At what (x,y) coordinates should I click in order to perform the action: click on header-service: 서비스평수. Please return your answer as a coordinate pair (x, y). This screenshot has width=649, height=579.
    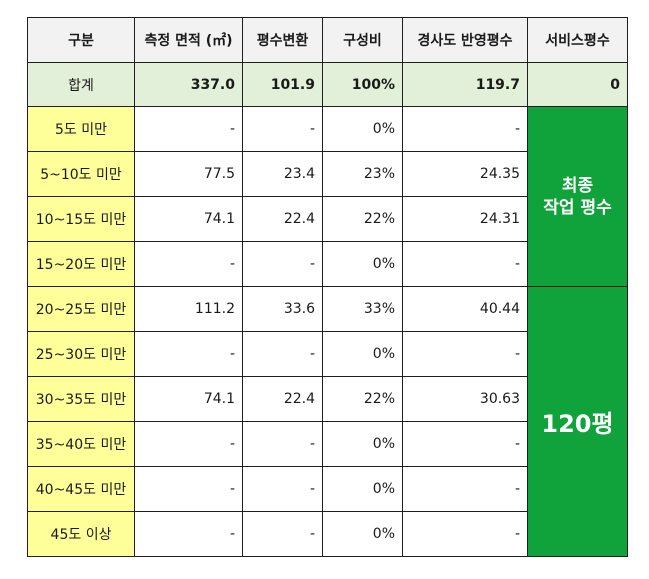
    Looking at the image, I should click on (577, 40).